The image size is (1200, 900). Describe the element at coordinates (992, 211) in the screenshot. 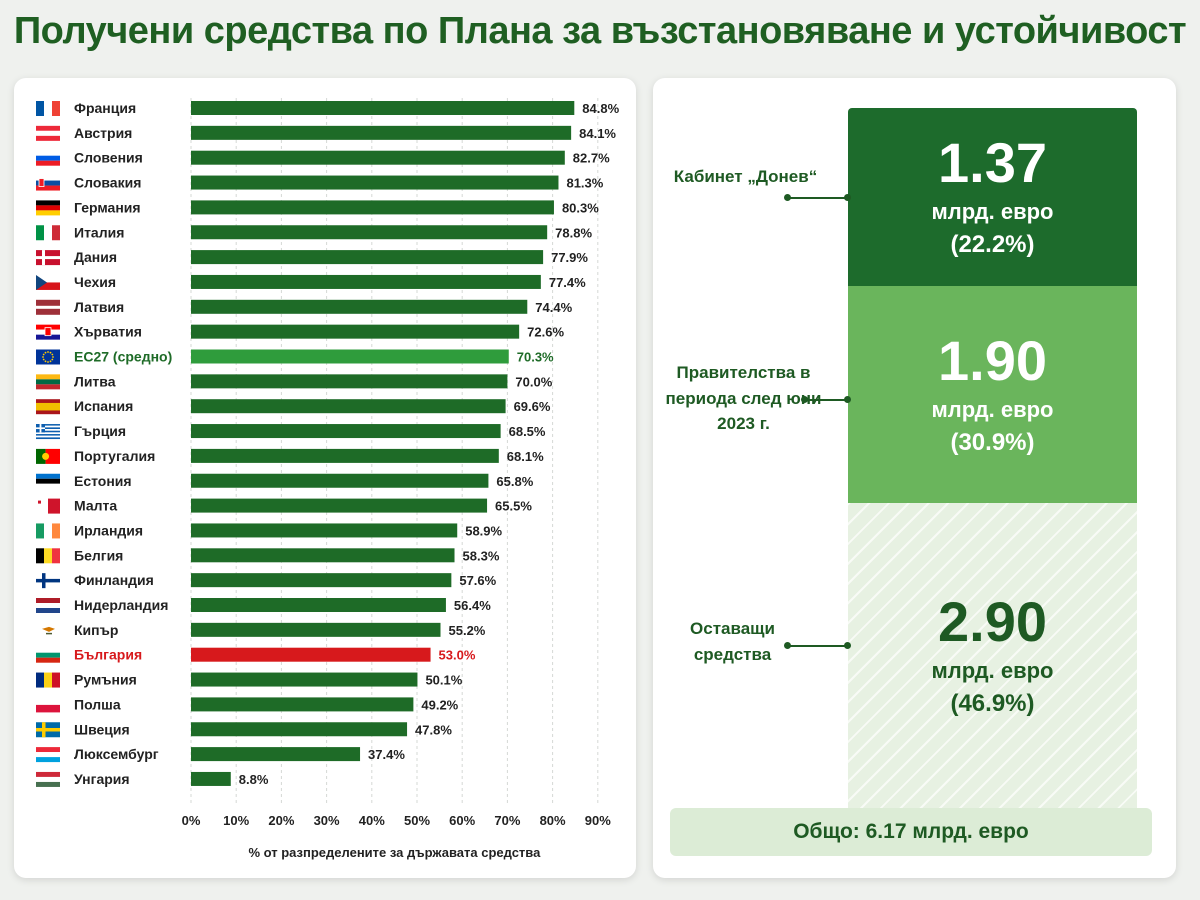

I see `donev-unit: млрд. евро` at that location.